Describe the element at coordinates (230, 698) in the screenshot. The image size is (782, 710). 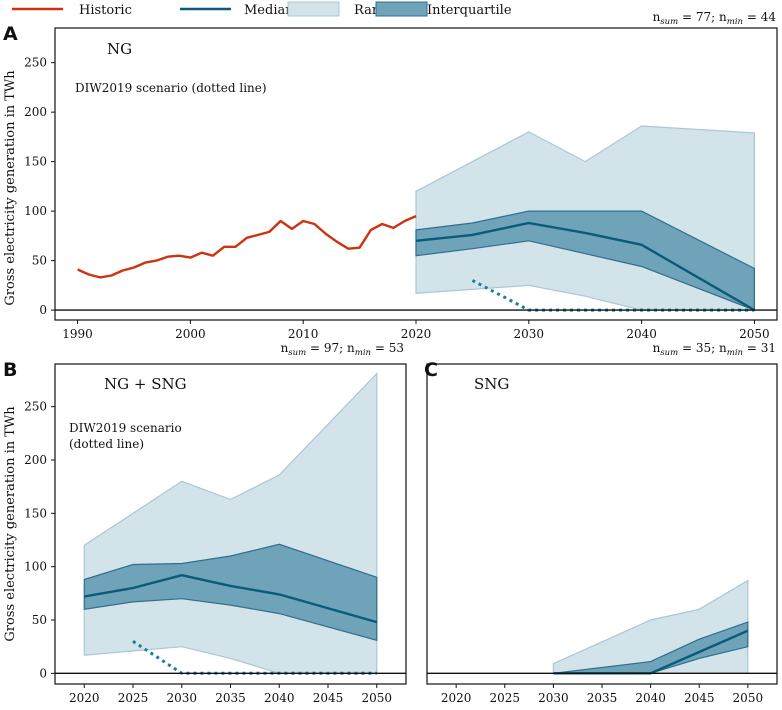
I see `panel-b-xtick-label: 2035` at that location.